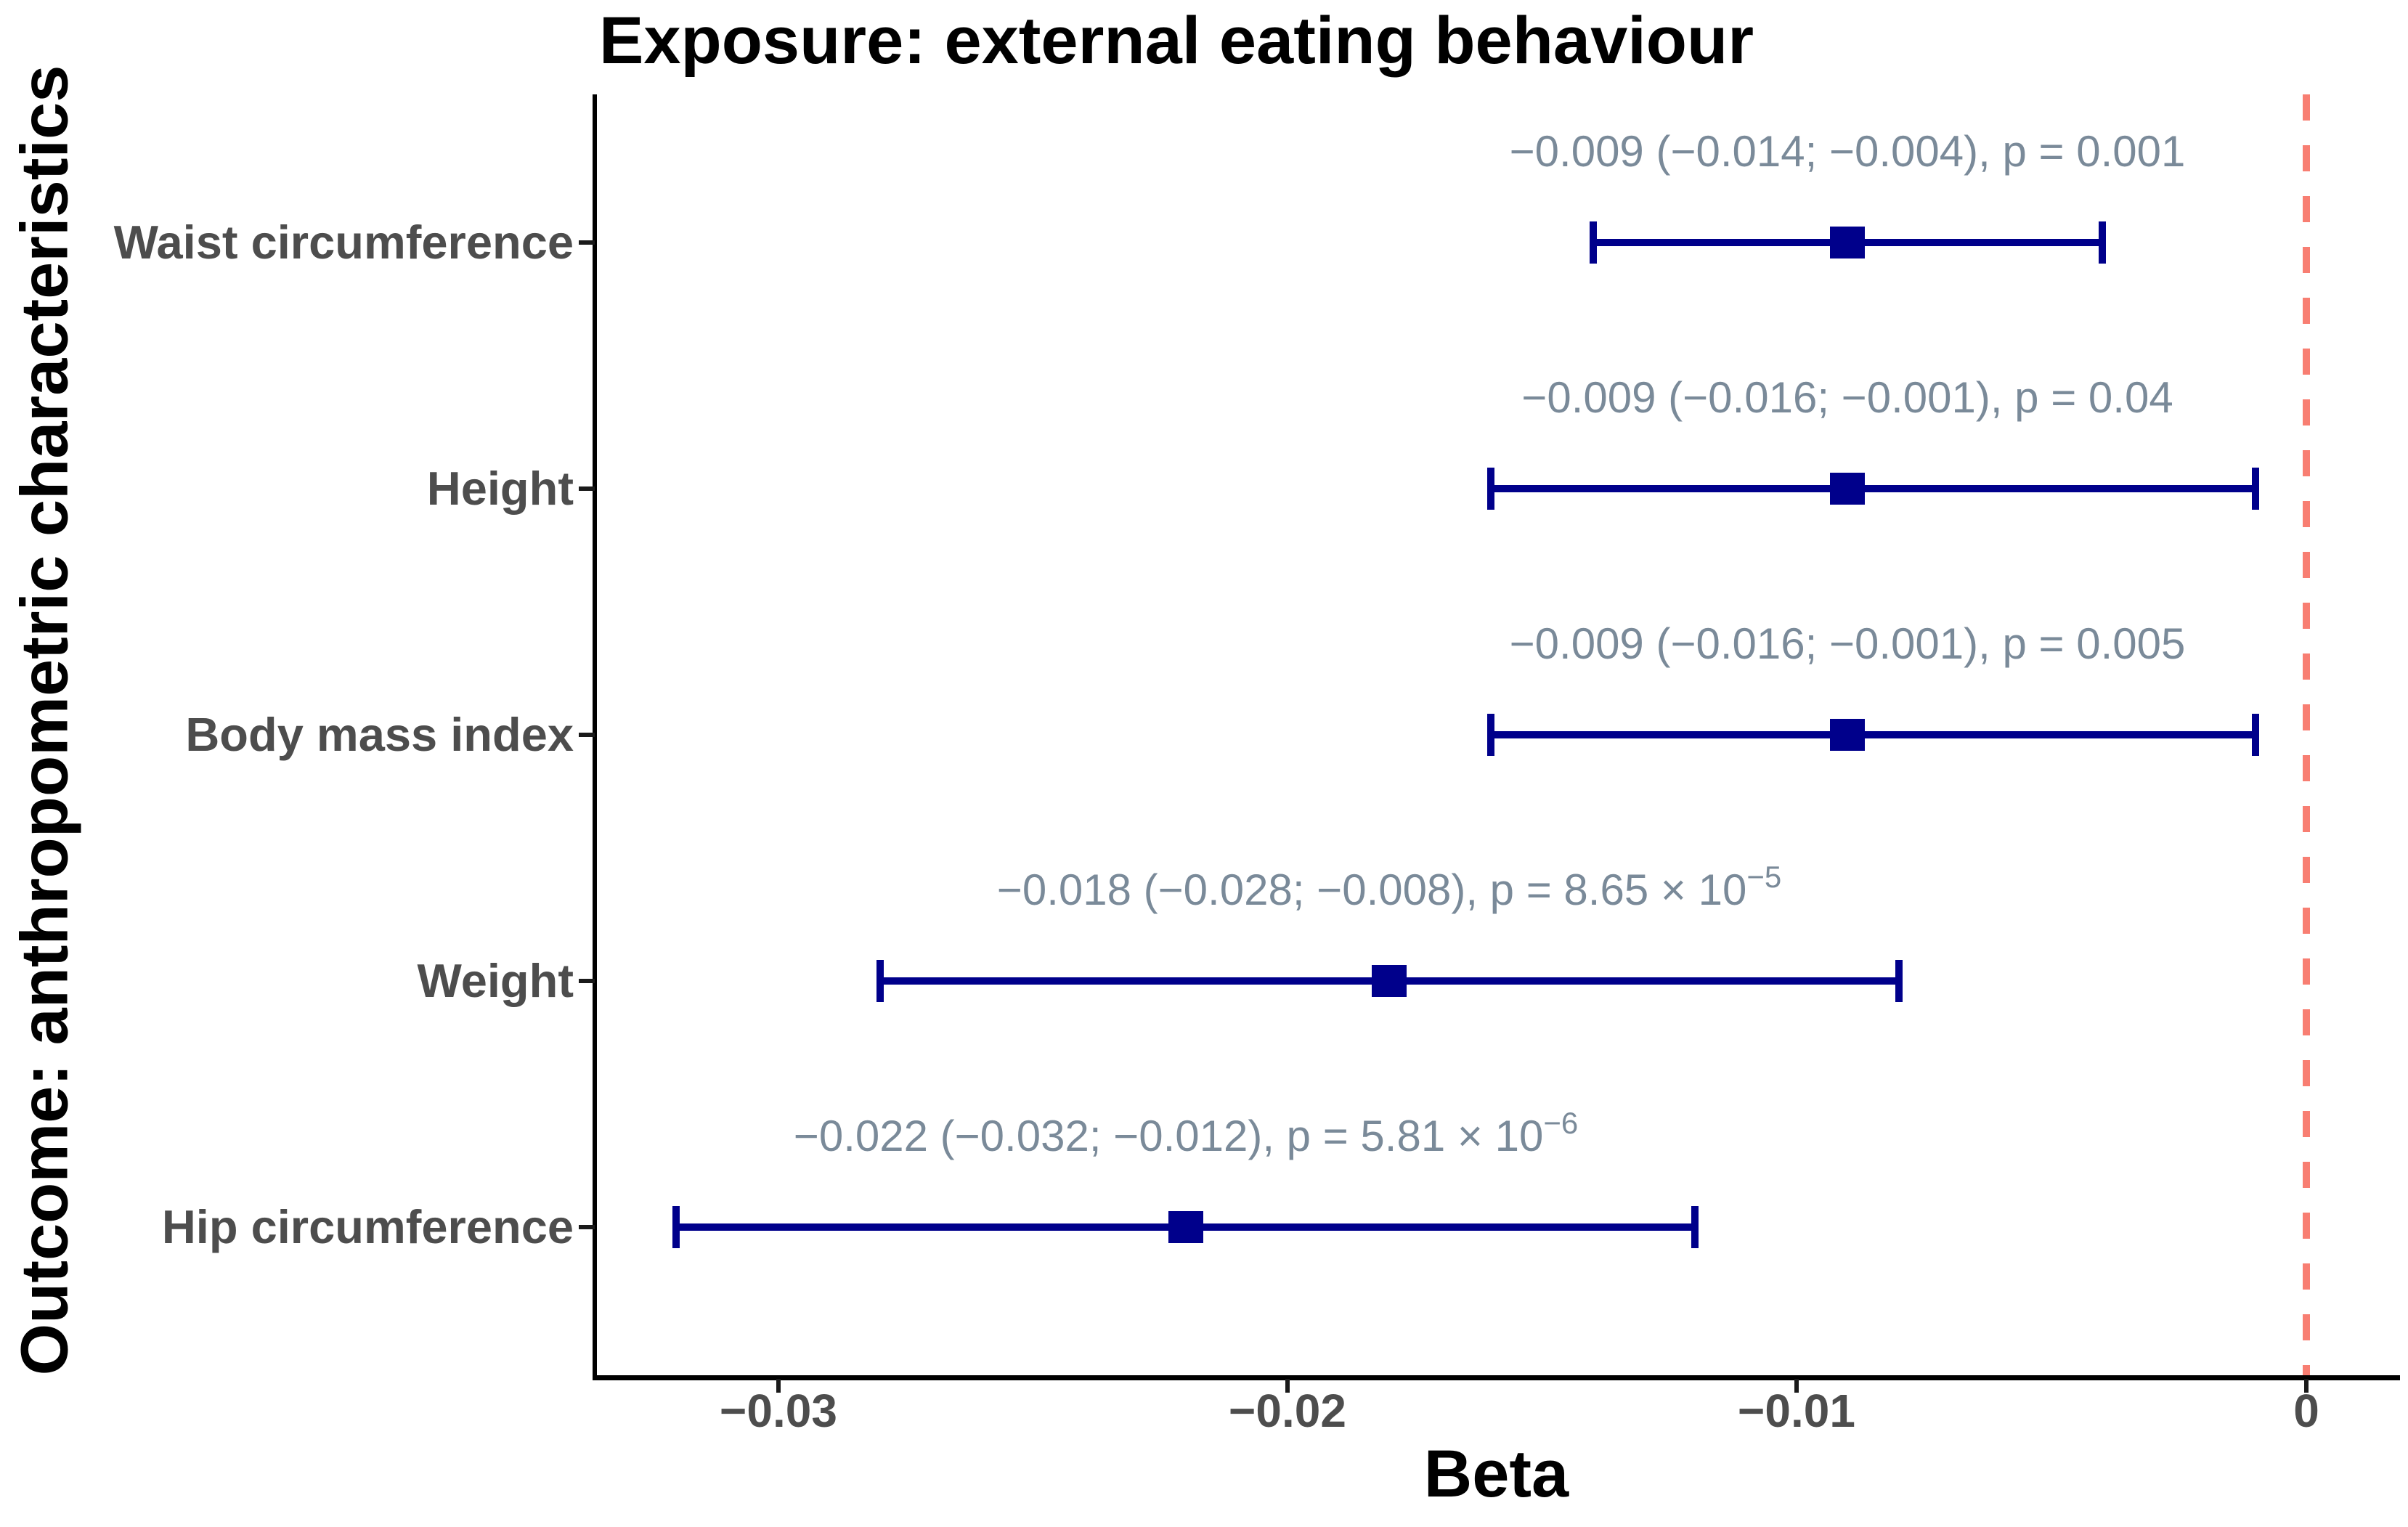  Describe the element at coordinates (343, 243) in the screenshot. I see `y-axis-category-label: Waist circumference` at that location.